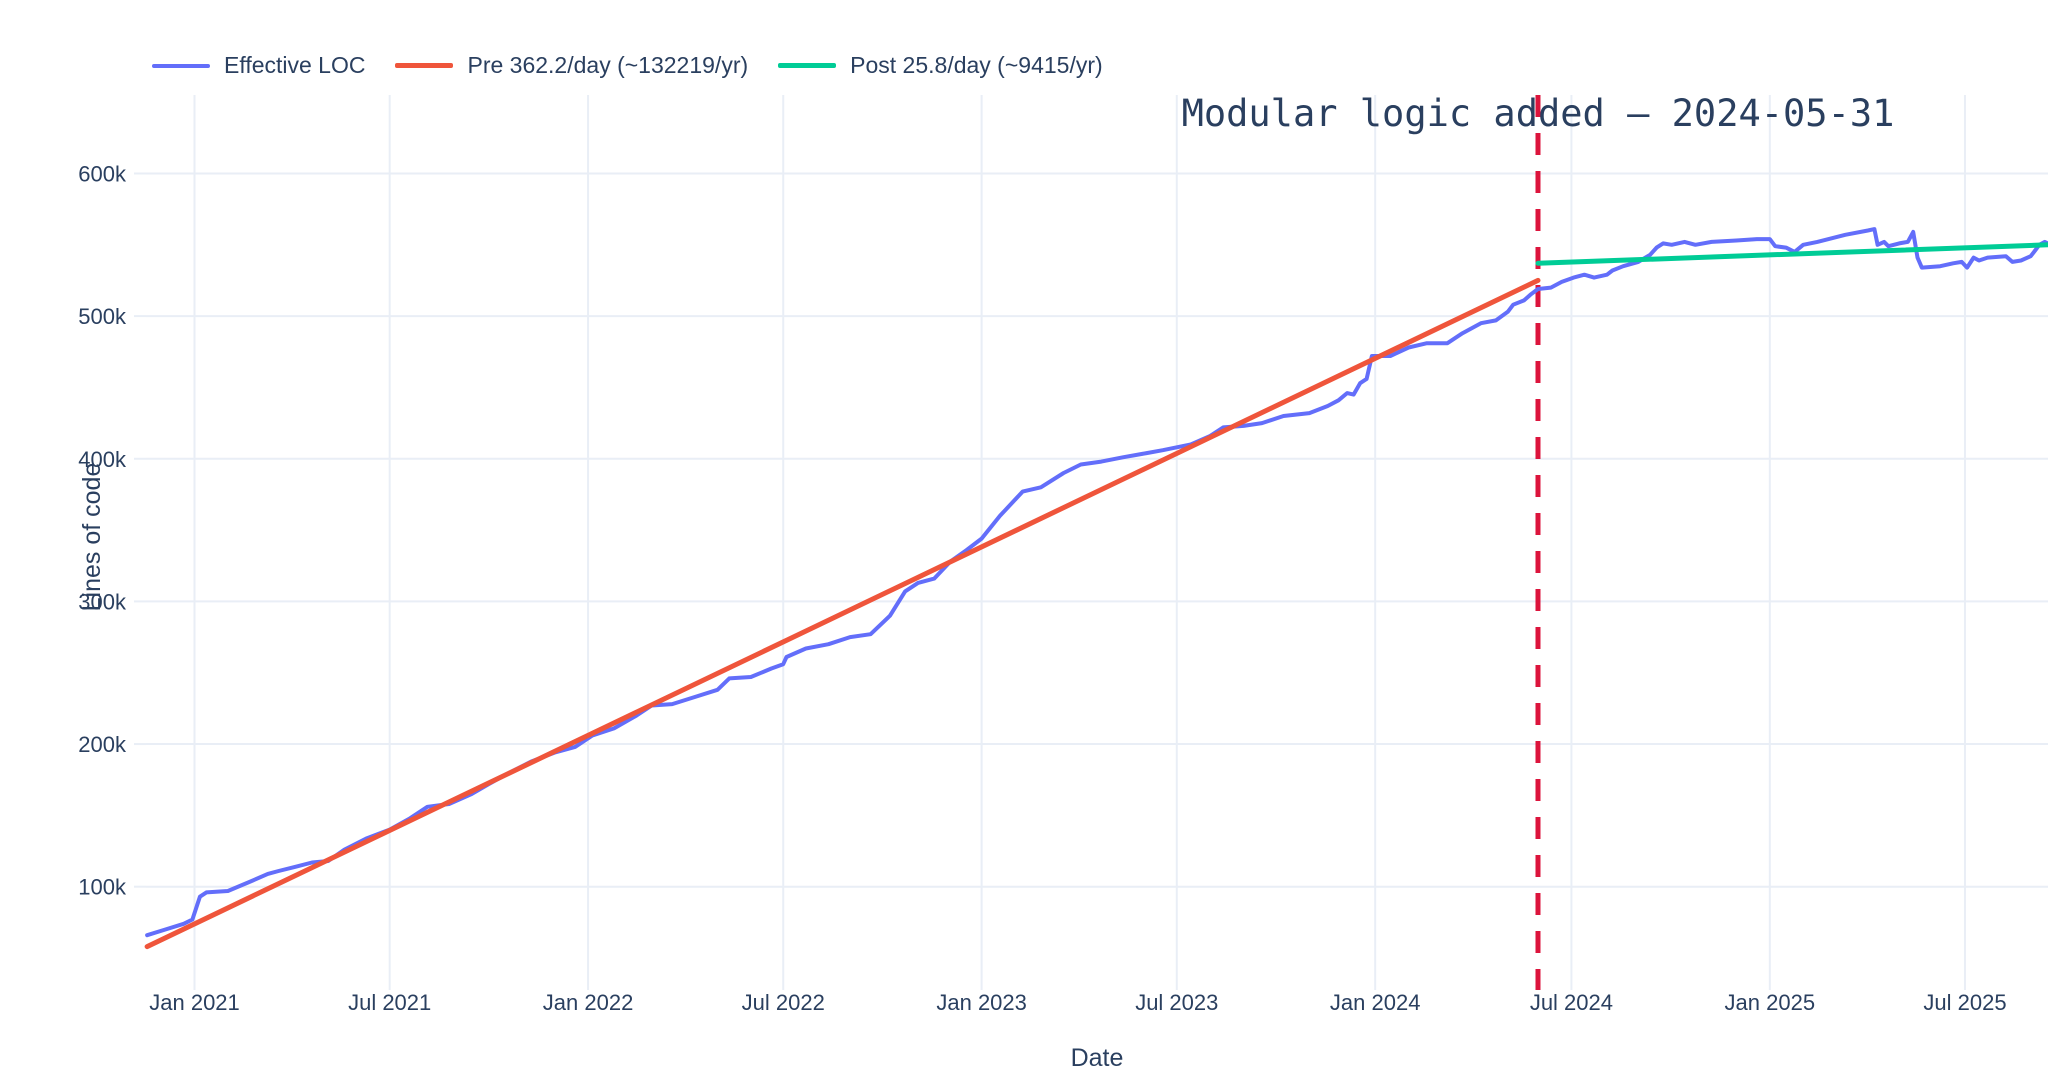 The height and width of the screenshot is (1082, 2048). I want to click on legend-line-swatch-blue-icon, so click(181, 65).